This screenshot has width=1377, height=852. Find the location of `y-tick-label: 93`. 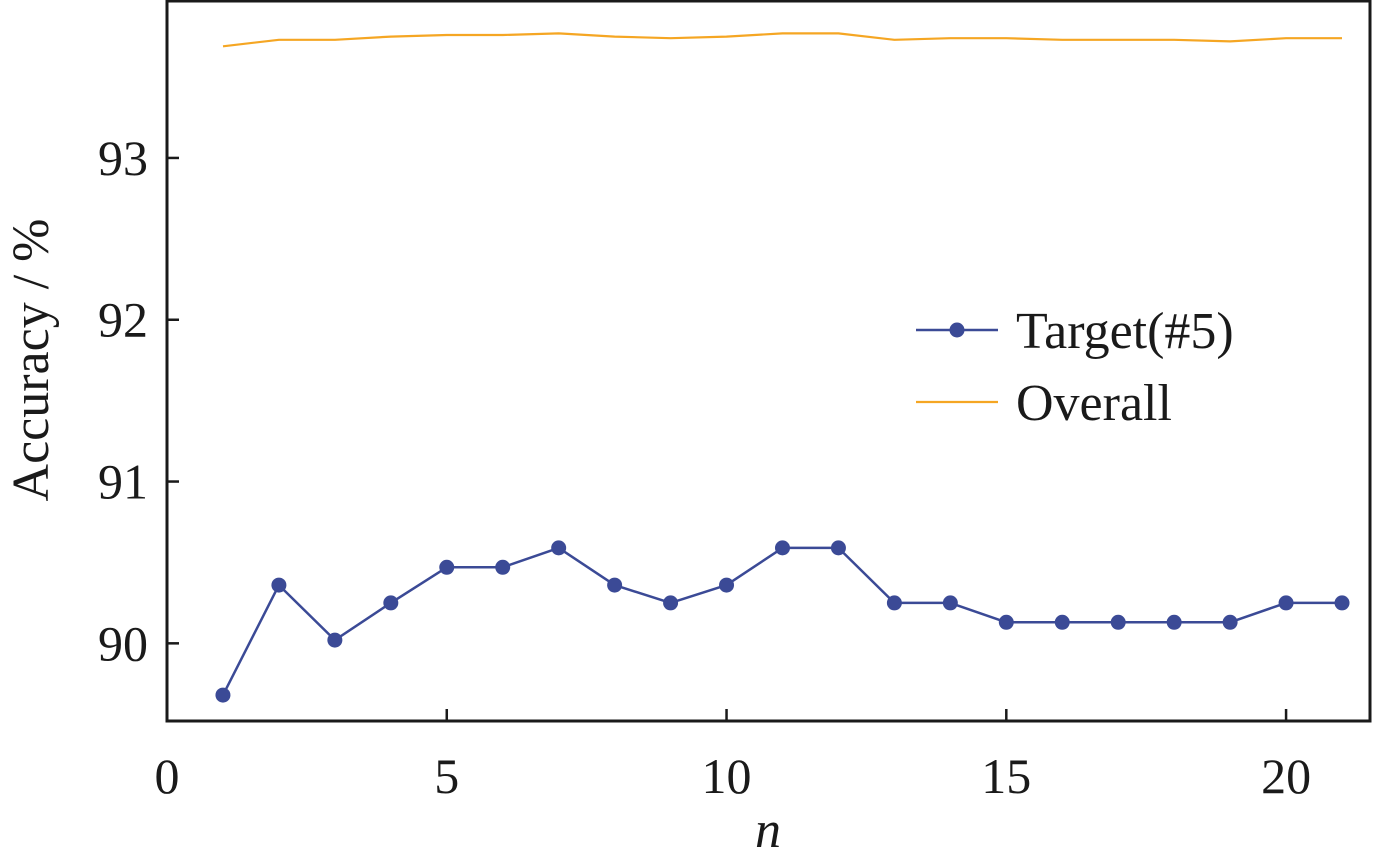

y-tick-label: 93 is located at coordinates (123, 158).